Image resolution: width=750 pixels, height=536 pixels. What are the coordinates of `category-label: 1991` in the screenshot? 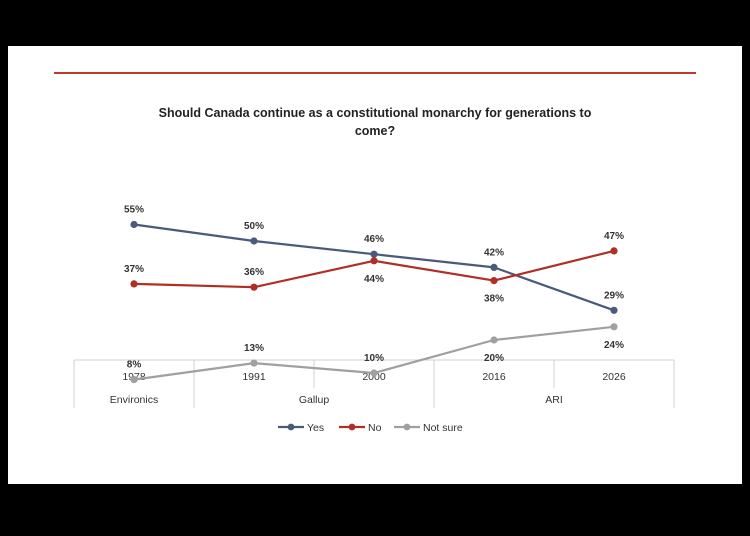 It's located at (254, 377).